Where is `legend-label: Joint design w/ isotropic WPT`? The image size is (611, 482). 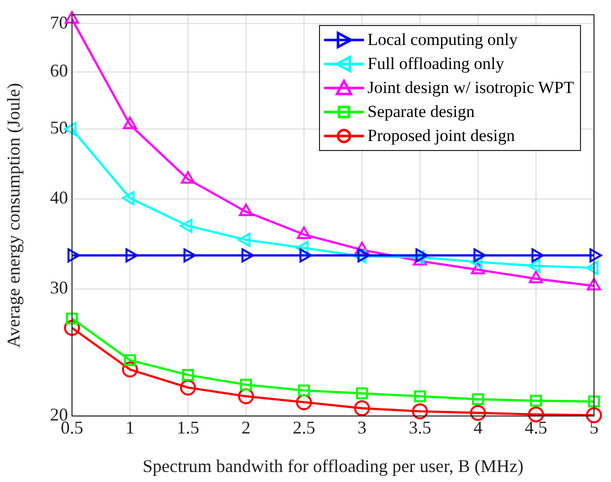
legend-label: Joint design w/ isotropic WPT is located at coordinates (470, 88).